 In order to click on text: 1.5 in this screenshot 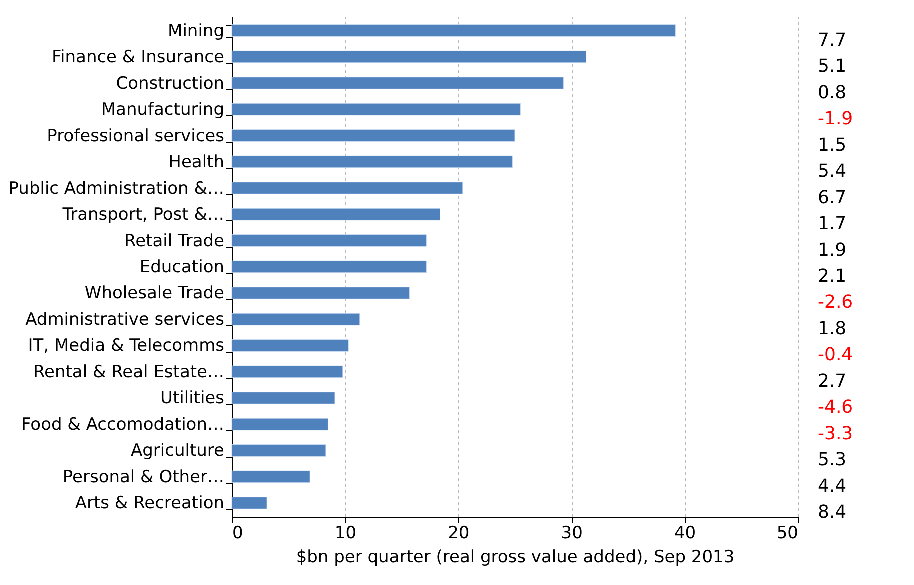, I will do `click(832, 145)`.